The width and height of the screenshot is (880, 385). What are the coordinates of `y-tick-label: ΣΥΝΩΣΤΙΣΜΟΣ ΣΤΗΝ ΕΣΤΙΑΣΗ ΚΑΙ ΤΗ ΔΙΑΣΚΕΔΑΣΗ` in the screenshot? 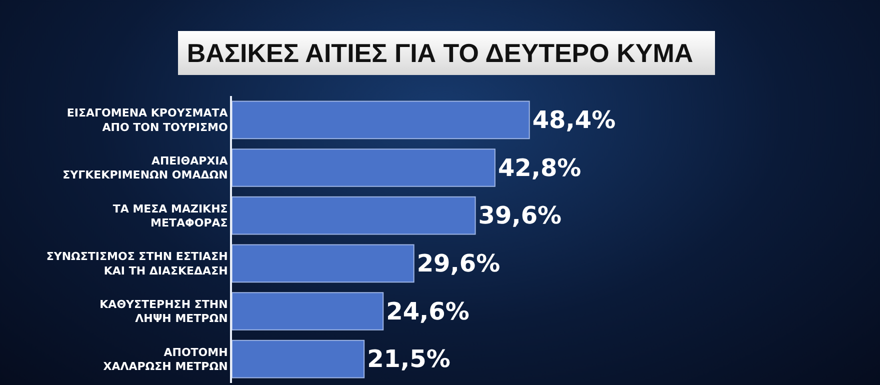 It's located at (137, 264).